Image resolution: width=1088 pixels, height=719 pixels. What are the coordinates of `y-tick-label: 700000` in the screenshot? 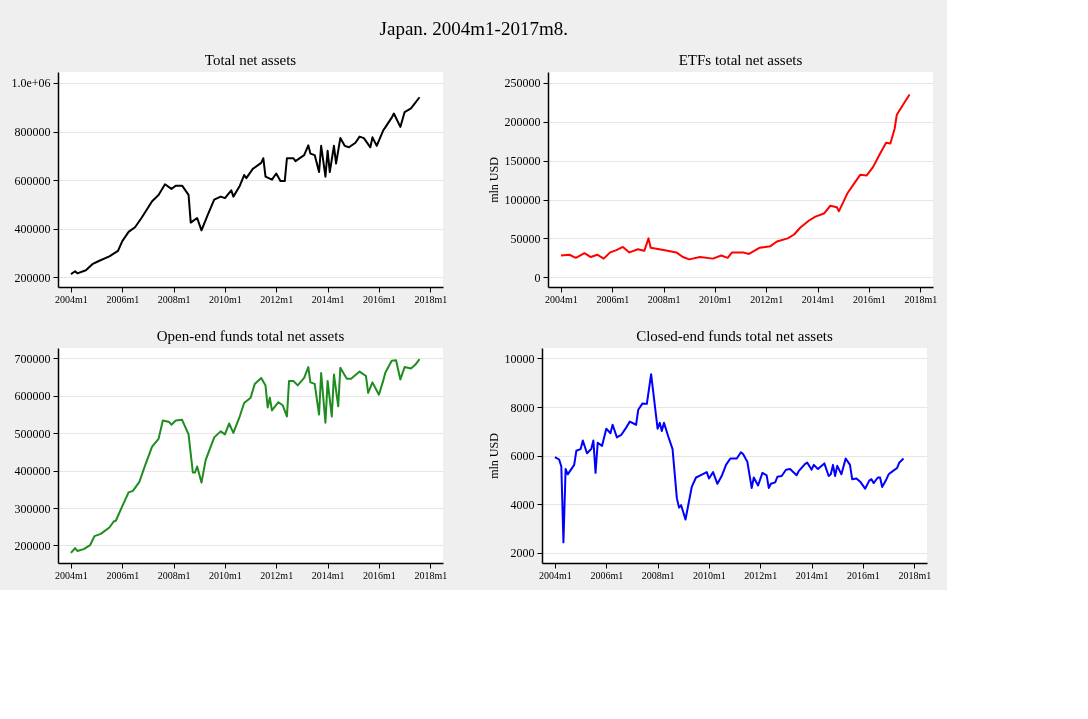 It's located at (32, 358).